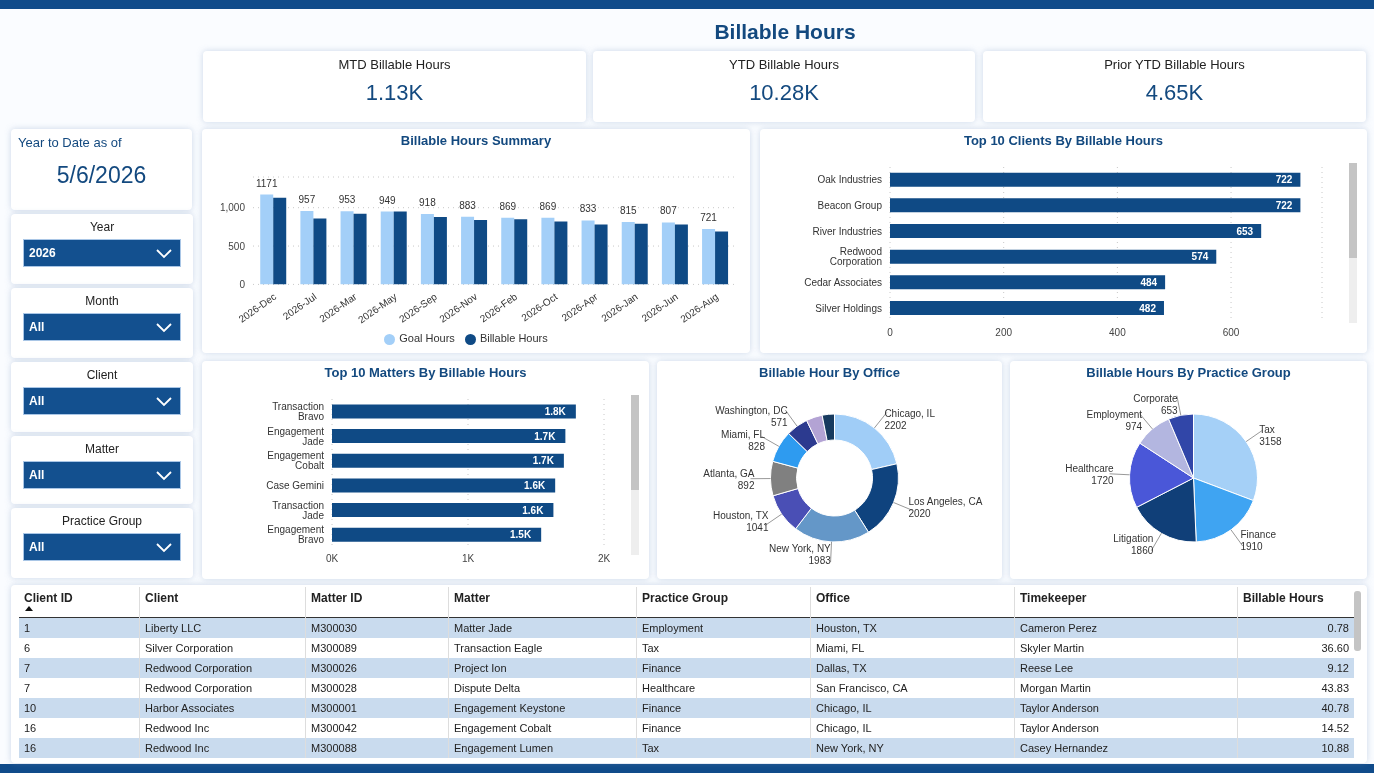 Image resolution: width=1374 pixels, height=773 pixels. Describe the element at coordinates (102, 449) in the screenshot. I see `text: Matter` at that location.